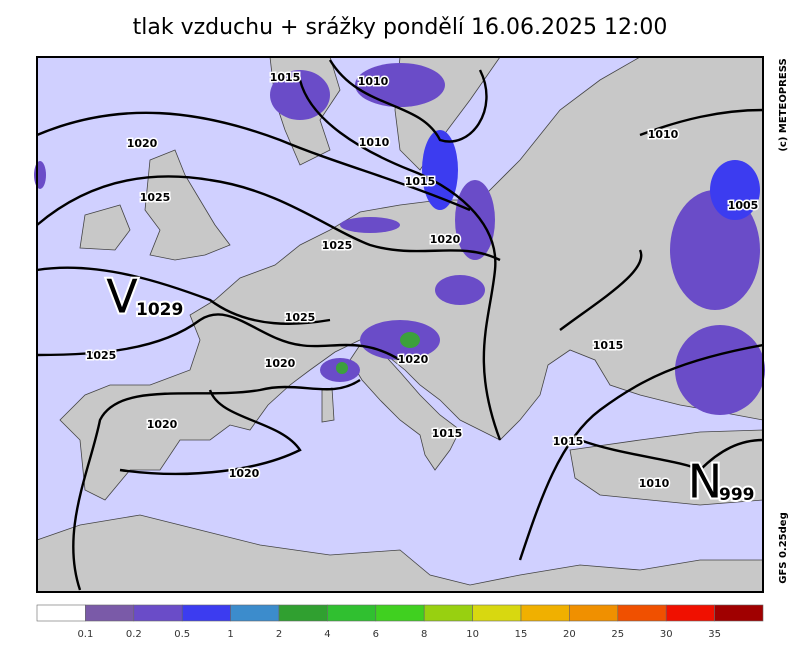 The image size is (800, 650). Describe the element at coordinates (122, 297) in the screenshot. I see `center-letter: V` at that location.